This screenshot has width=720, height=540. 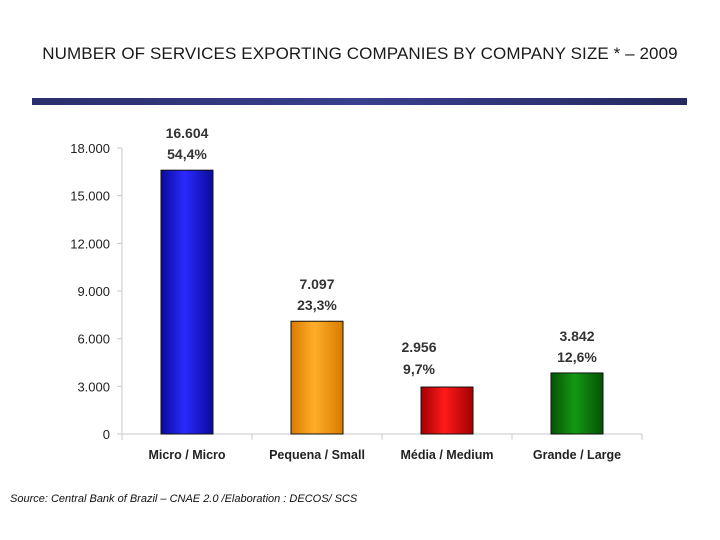 I want to click on y-tick-label: 3.000, so click(x=93, y=386).